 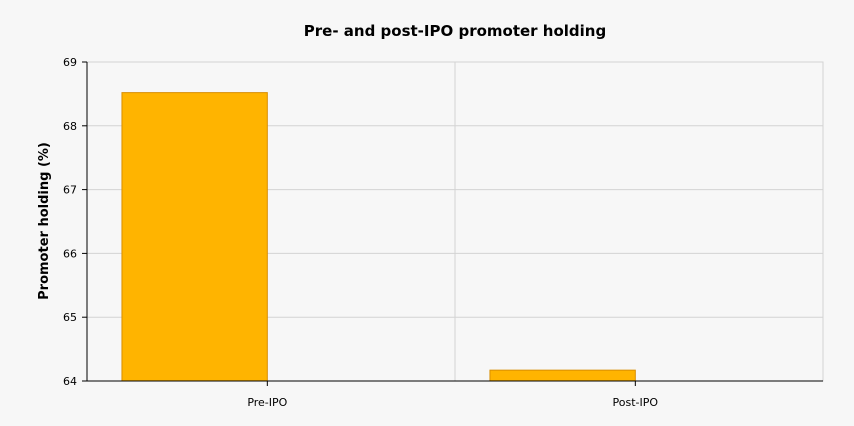 I want to click on y-axis-title: Promoter holding (%), so click(x=44, y=221).